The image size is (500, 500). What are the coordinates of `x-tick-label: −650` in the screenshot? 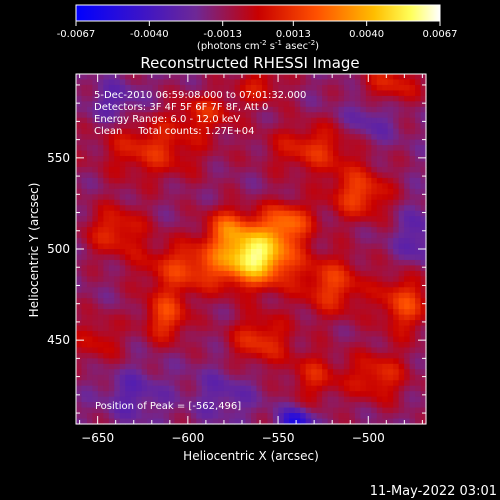 It's located at (97, 438).